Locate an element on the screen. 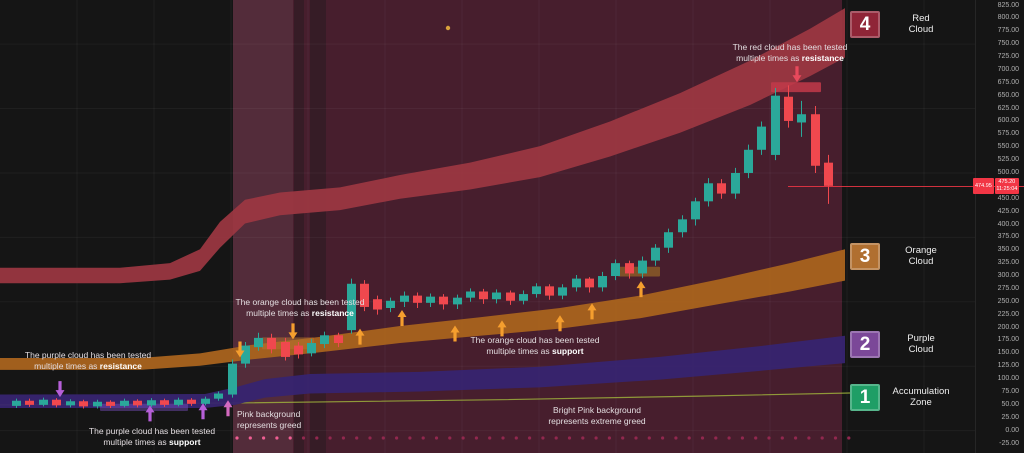 The height and width of the screenshot is (453, 1024). axis-tick: 350.00 is located at coordinates (1008, 250).